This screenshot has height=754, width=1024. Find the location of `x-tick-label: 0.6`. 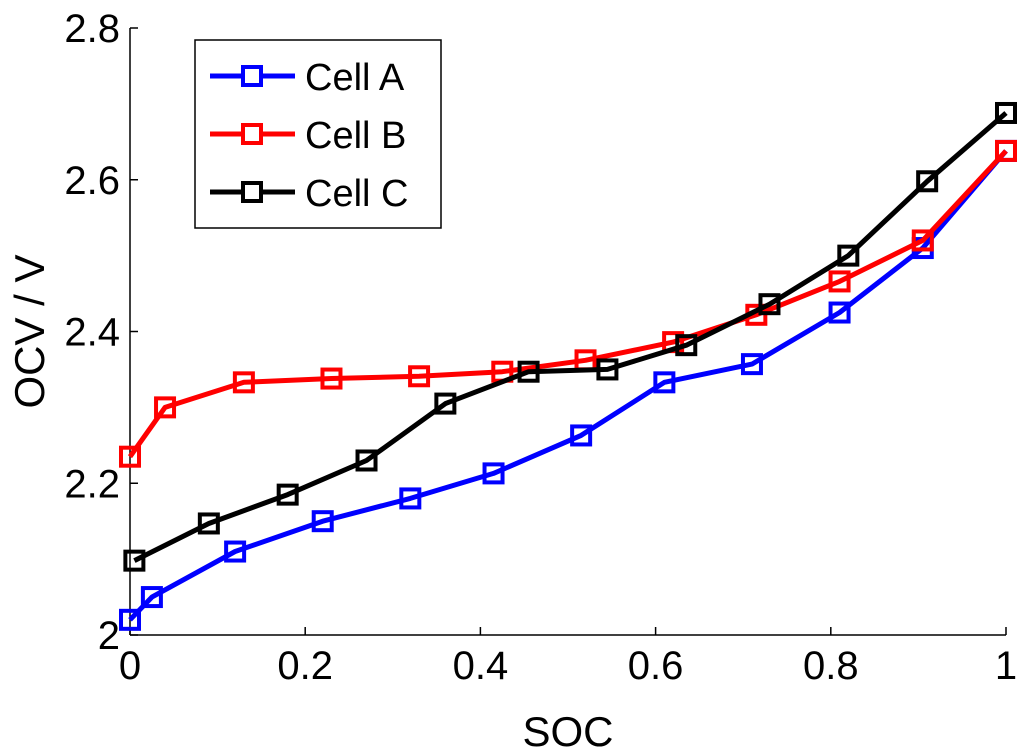

x-tick-label: 0.6 is located at coordinates (656, 666).